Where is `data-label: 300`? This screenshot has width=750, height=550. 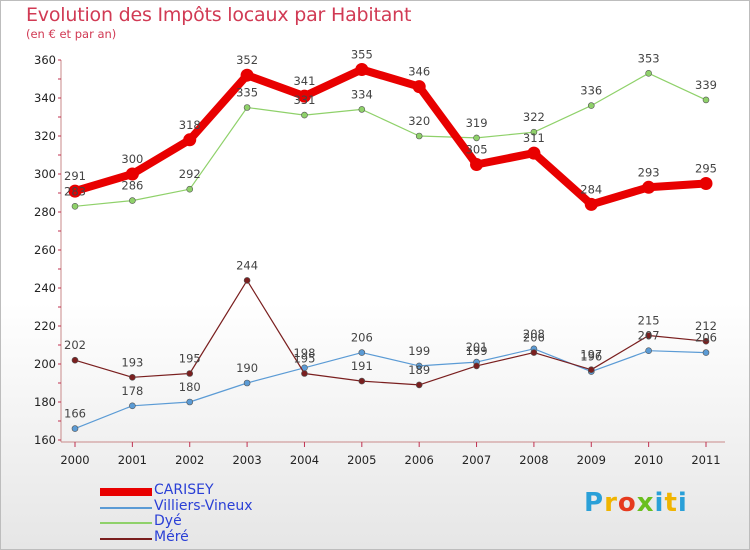 data-label: 300 is located at coordinates (132, 159).